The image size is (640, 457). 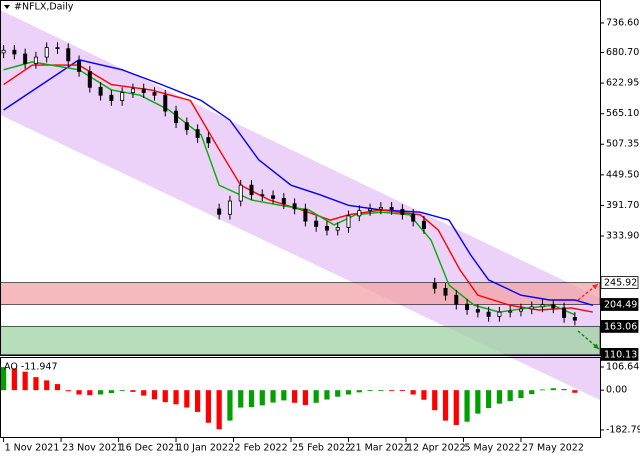 What do you see at coordinates (205, 448) in the screenshot?
I see `x-tick-label: 10 Jan 2022` at bounding box center [205, 448].